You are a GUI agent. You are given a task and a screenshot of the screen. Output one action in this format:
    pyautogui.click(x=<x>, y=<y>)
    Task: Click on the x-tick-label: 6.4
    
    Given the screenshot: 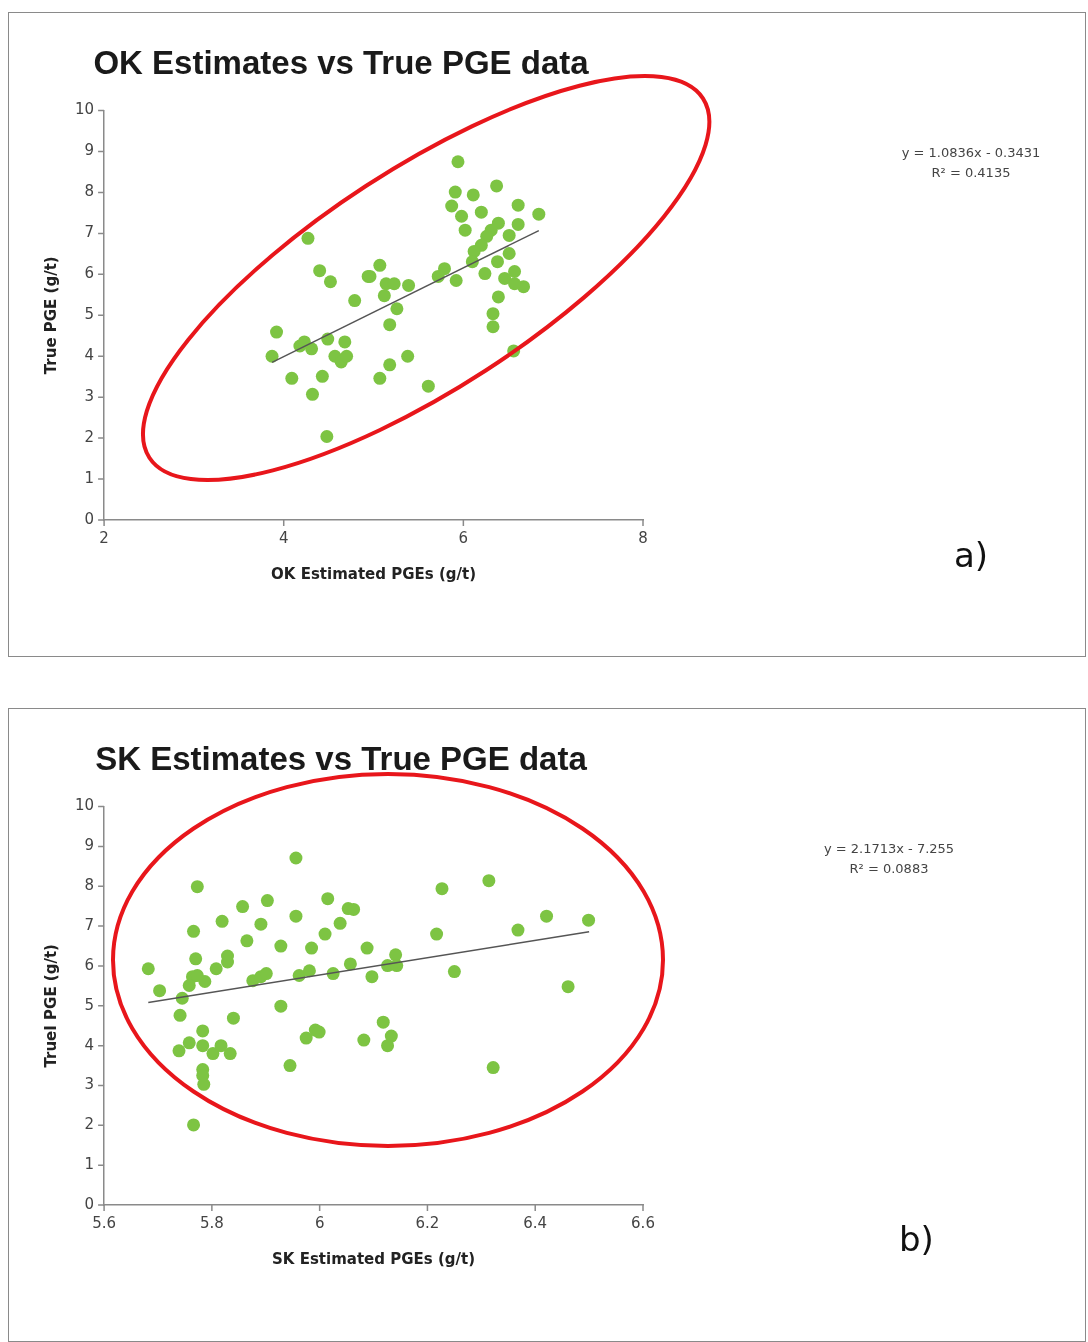 What is the action you would take?
    pyautogui.click(x=535, y=1222)
    